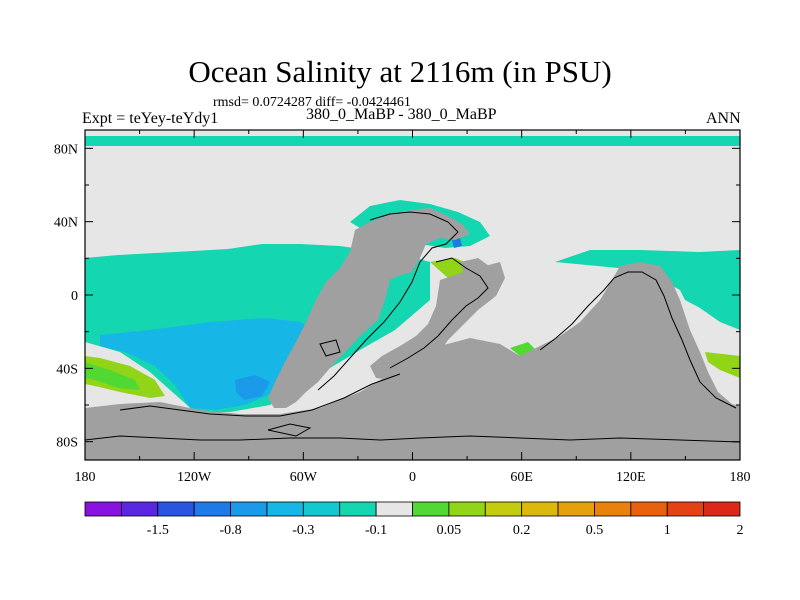 The height and width of the screenshot is (600, 800). I want to click on colorbar: -1.5 -0.8 -0.3 -0.1 0.05 0.2 0.5 1 2, so click(414, 519).